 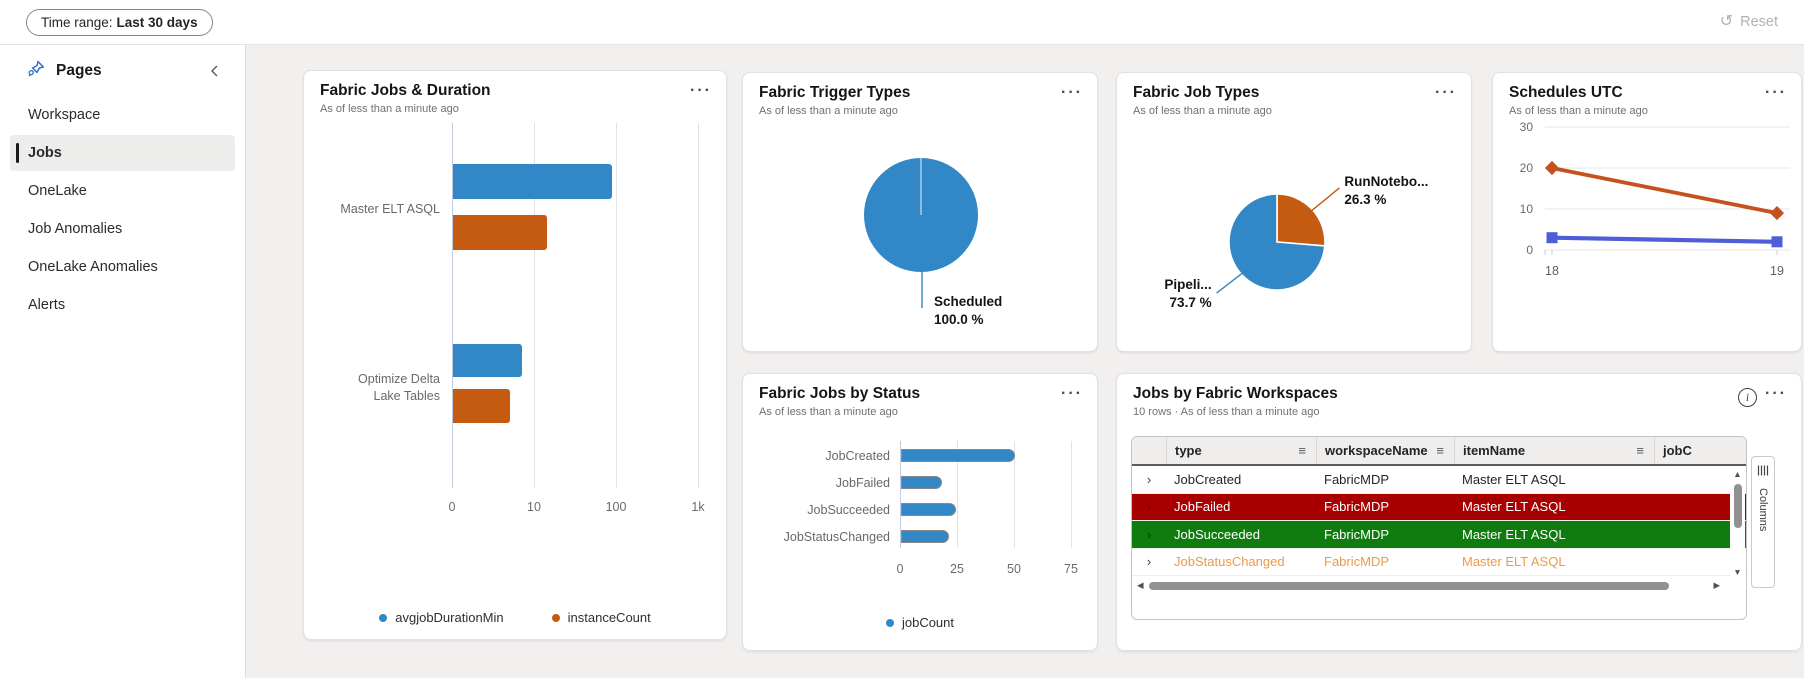 I want to click on bar-avgjobdurationmin-optimize-delta-lake-tables, so click(x=488, y=360).